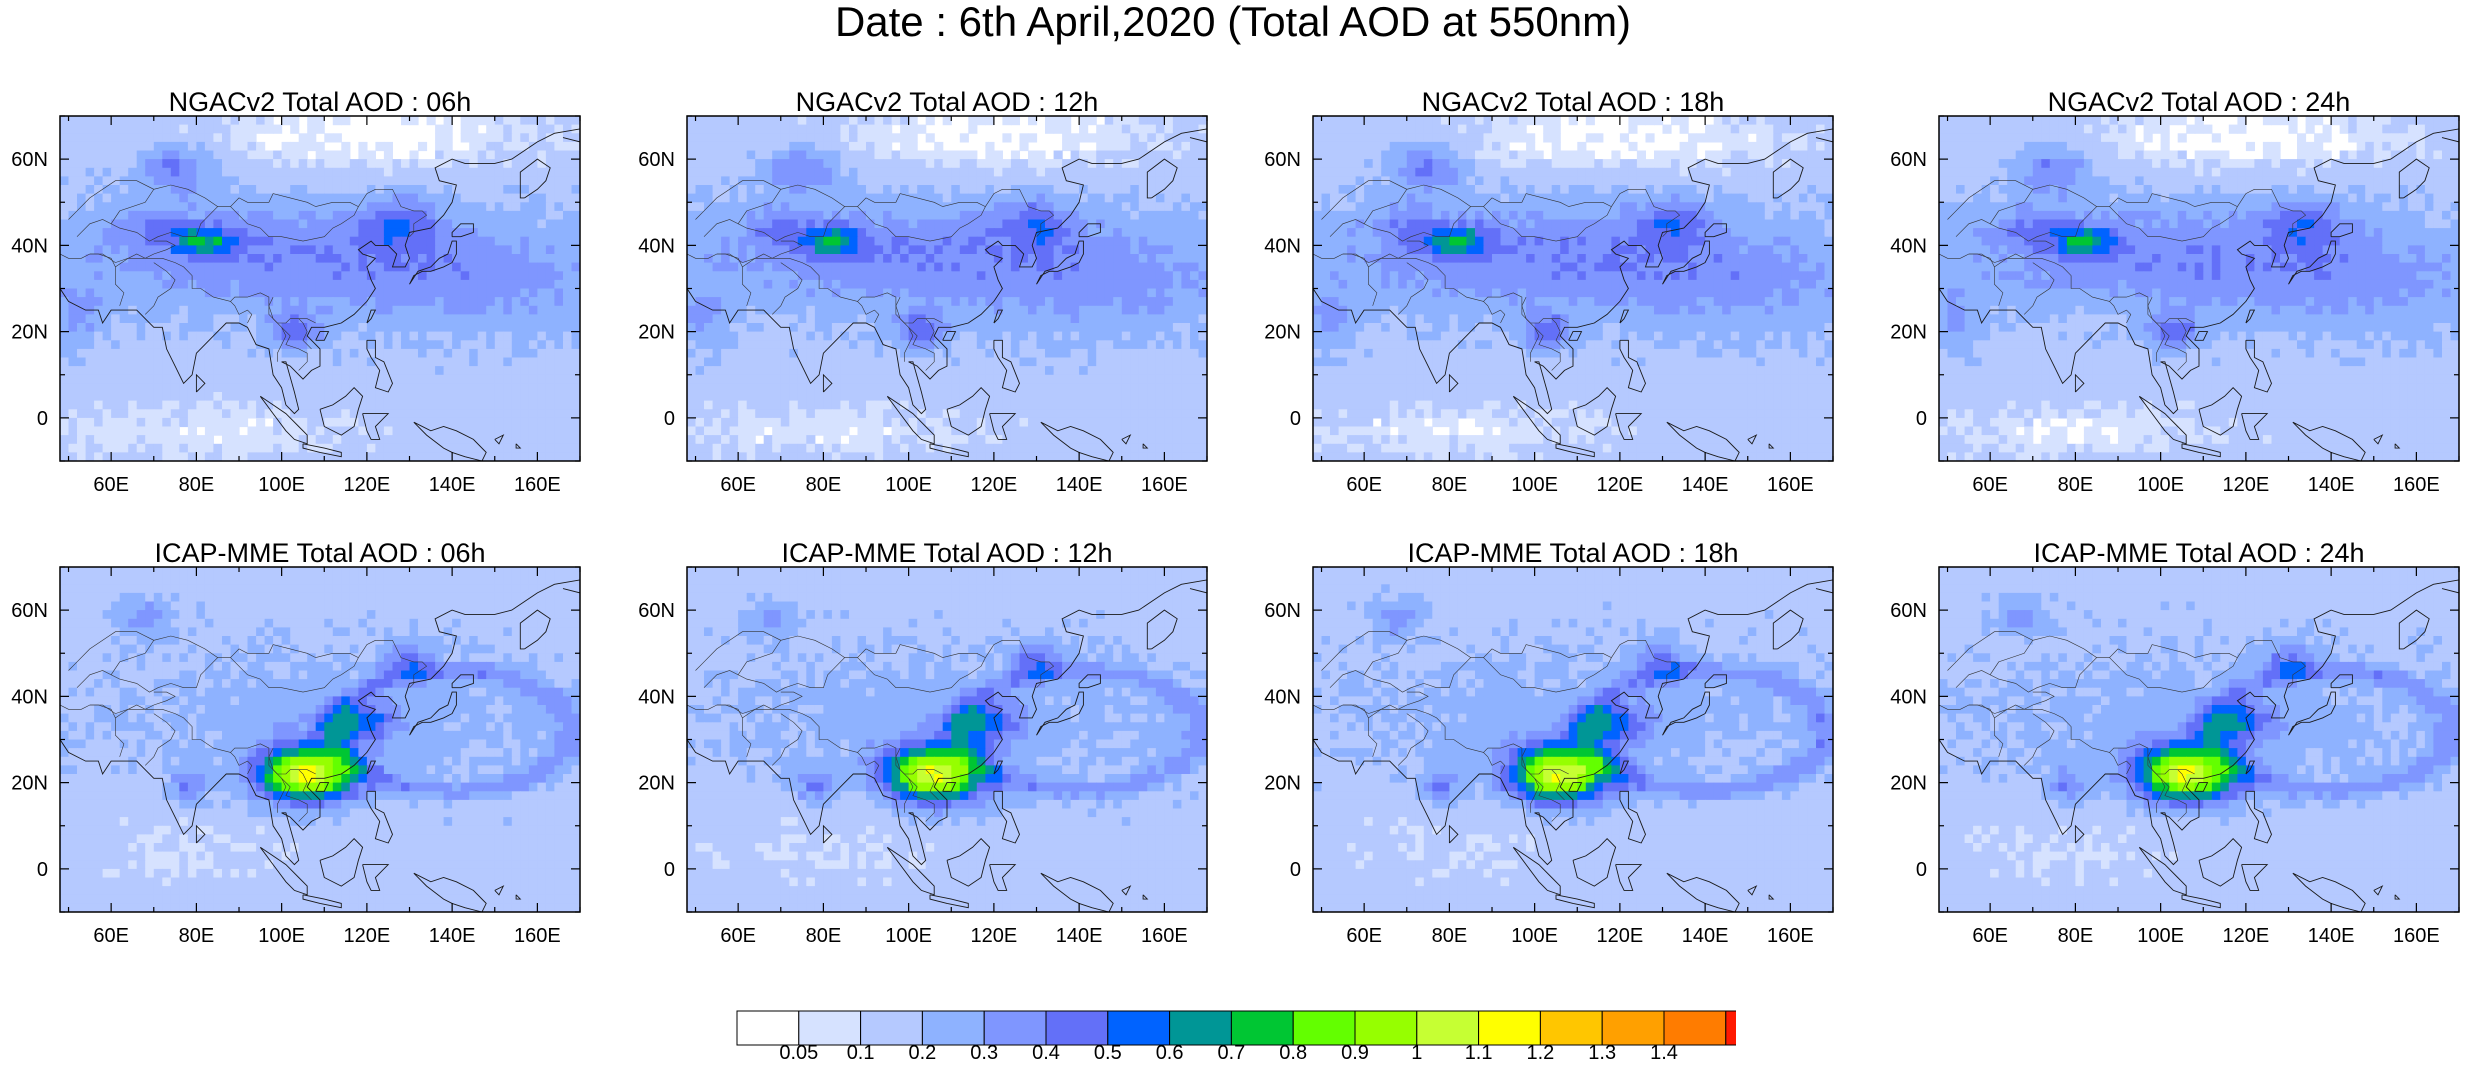  I want to click on lat-tick-label: 60N, so click(656, 611).